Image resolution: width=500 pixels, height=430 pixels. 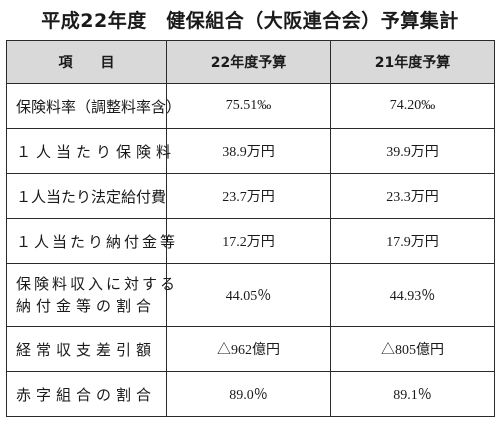 I want to click on row-label-line2: 納付金等の割合, so click(x=86, y=306).